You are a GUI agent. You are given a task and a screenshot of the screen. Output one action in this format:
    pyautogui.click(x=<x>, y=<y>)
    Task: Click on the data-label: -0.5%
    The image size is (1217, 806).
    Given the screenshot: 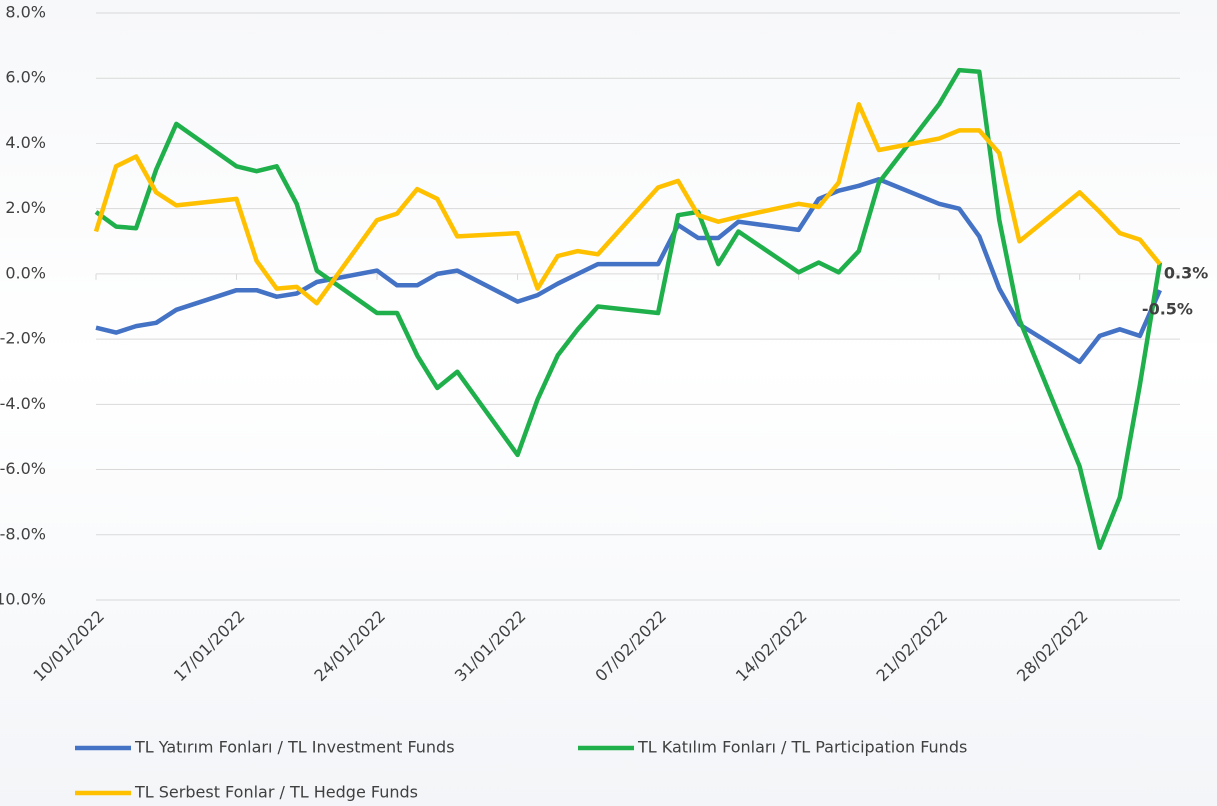 What is the action you would take?
    pyautogui.click(x=1167, y=309)
    